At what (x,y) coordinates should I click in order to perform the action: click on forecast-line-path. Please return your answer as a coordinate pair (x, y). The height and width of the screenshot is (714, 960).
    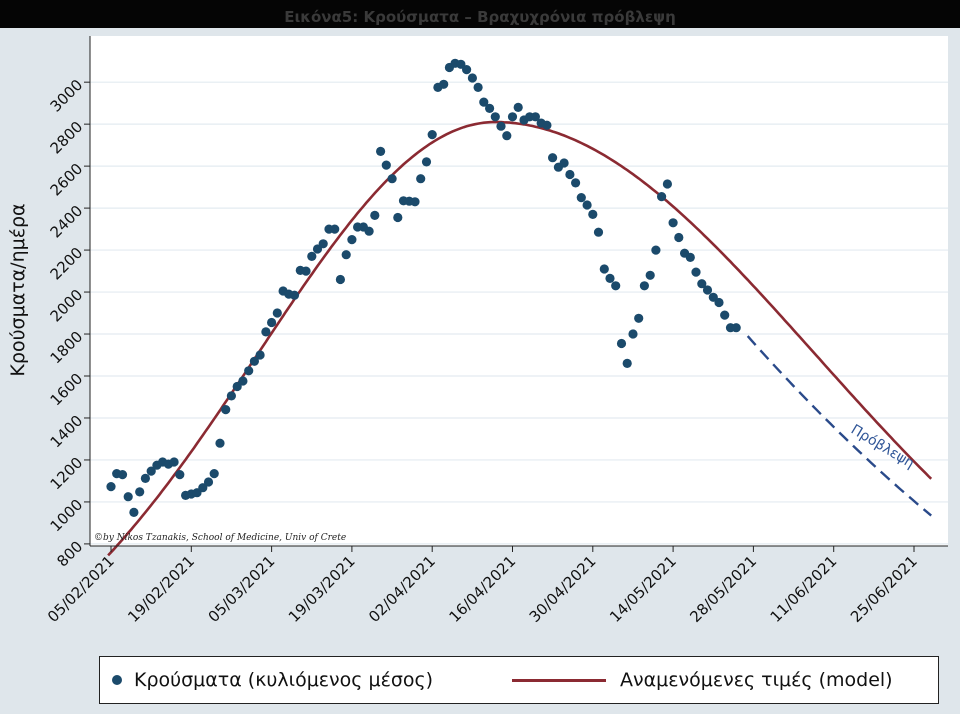
    Looking at the image, I should click on (839, 426).